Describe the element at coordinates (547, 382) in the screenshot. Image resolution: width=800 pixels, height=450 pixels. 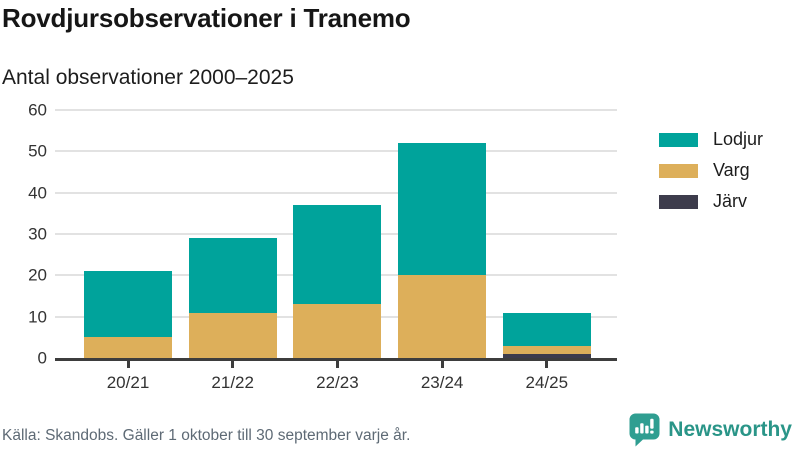
I see `x-tick-label: 24/25` at that location.